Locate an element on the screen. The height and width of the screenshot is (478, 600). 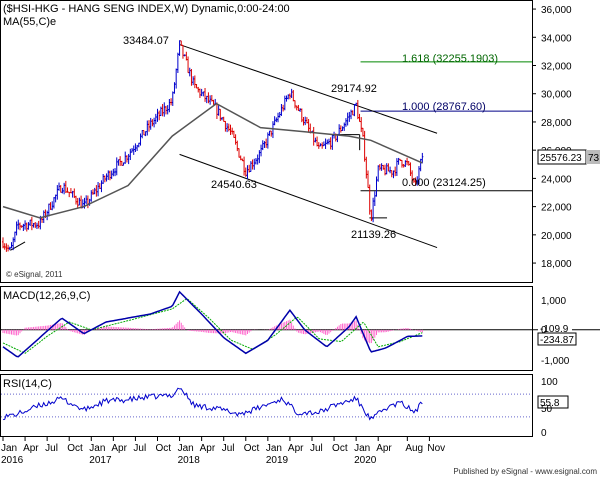
rsi-tag-box is located at coordinates (553, 402).